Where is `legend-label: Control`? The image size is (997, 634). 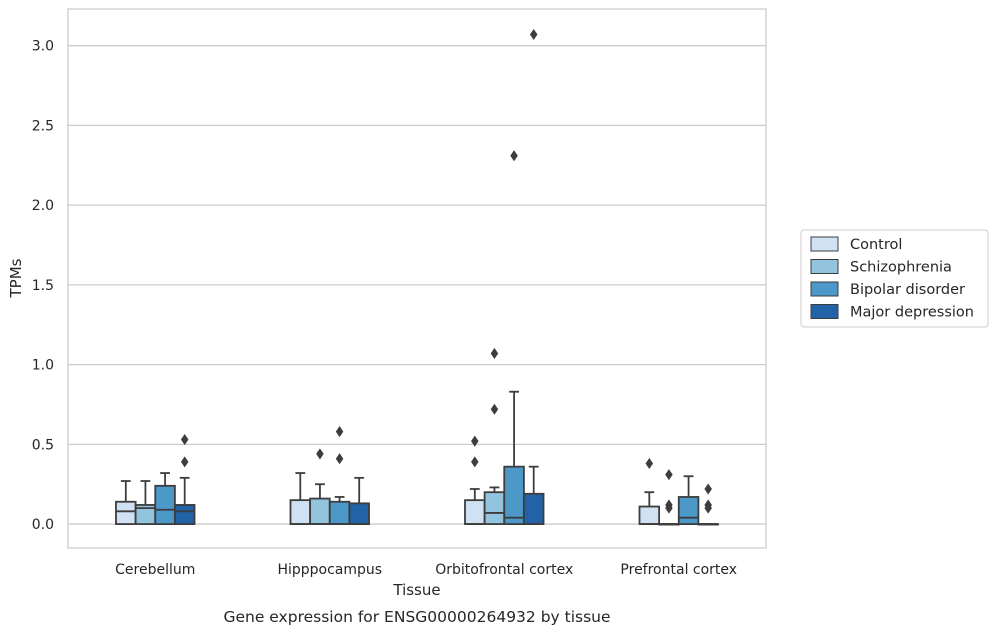 legend-label: Control is located at coordinates (876, 245).